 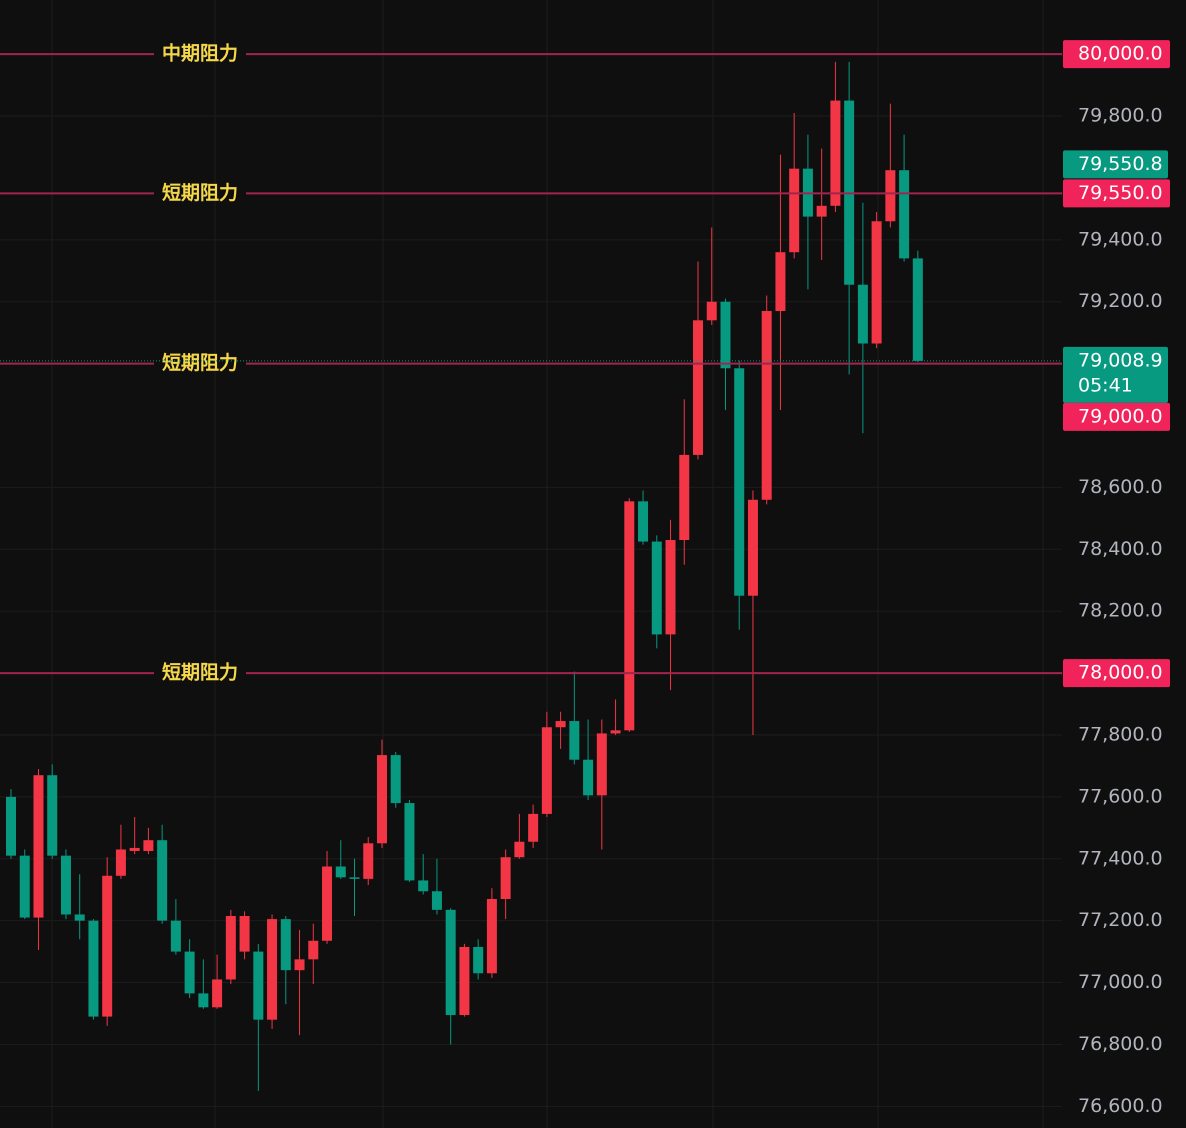 I want to click on last-price-badge, so click(x=1115, y=374).